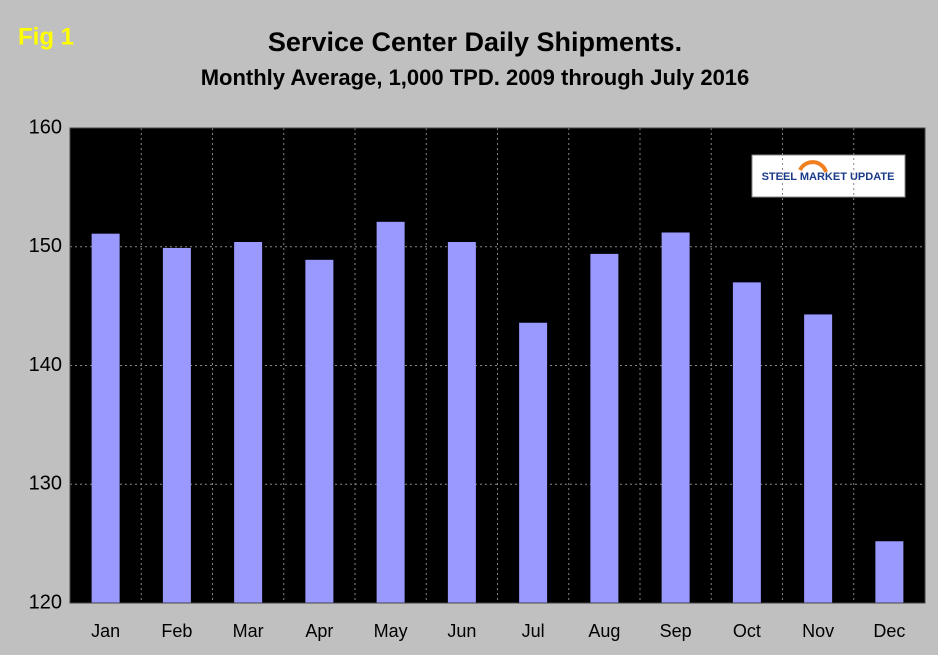  Describe the element at coordinates (604, 631) in the screenshot. I see `x-tick-label: Aug` at that location.